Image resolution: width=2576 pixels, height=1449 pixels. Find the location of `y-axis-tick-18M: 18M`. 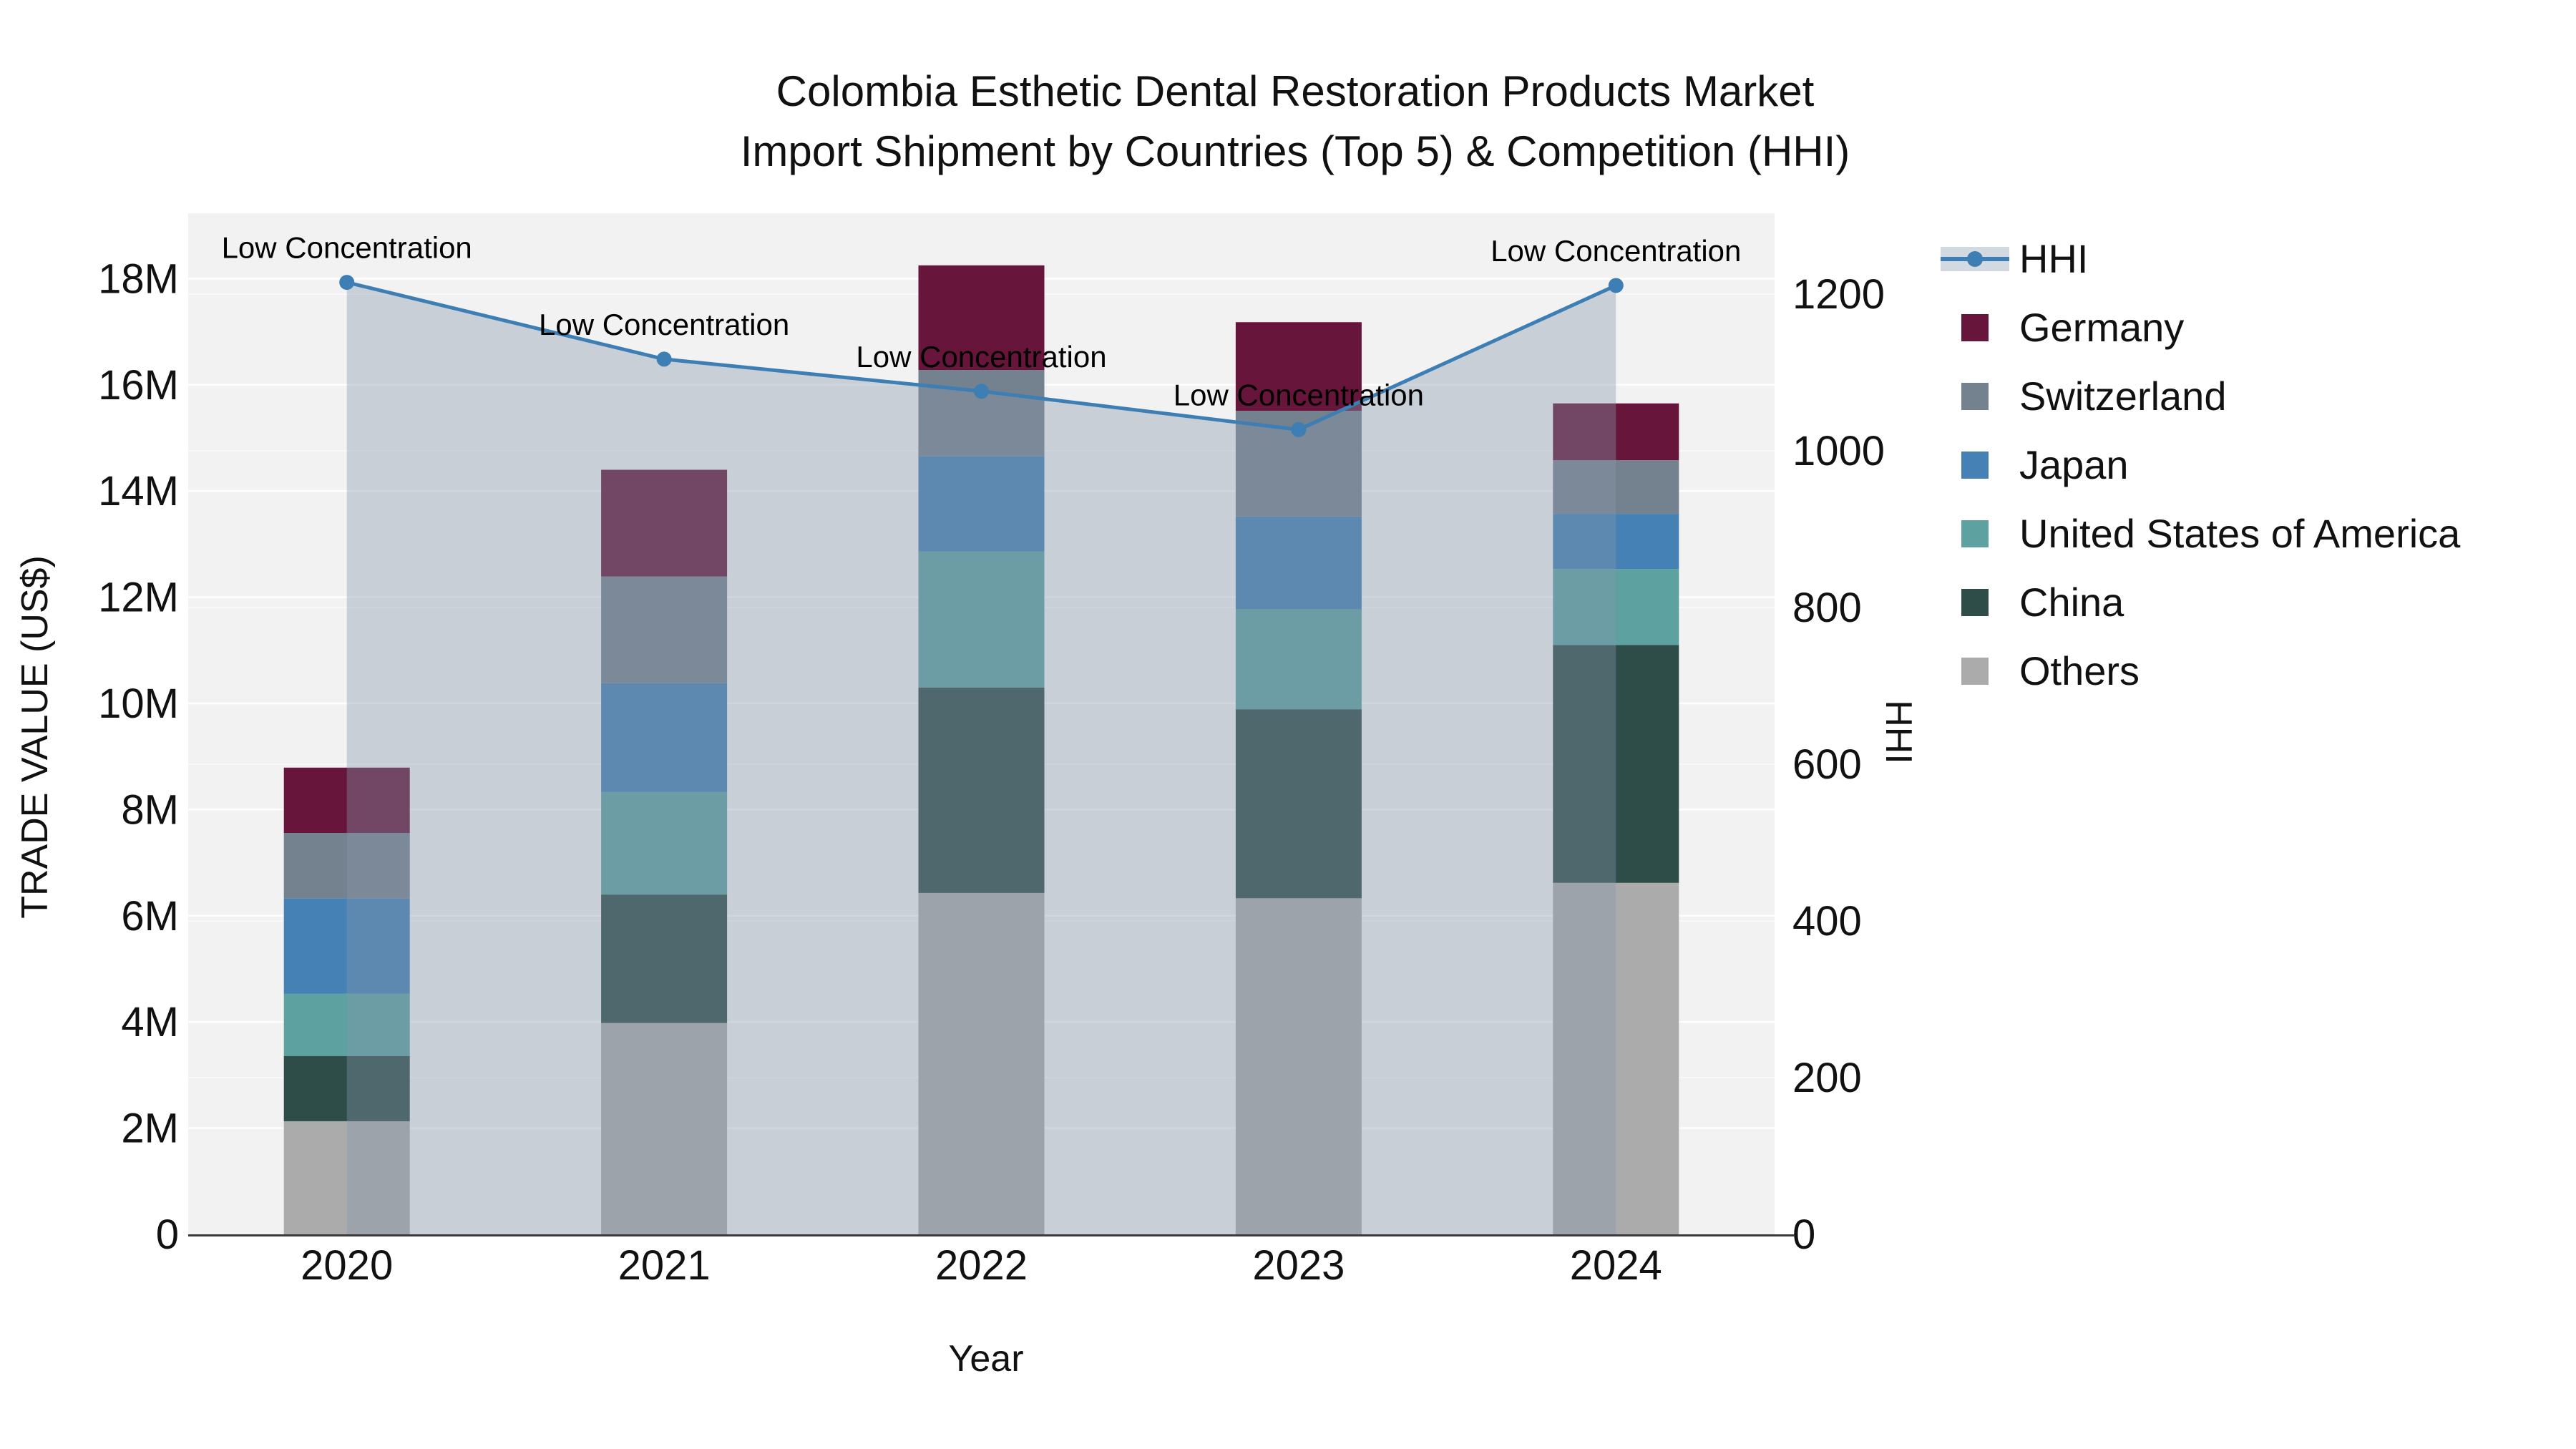

y-axis-tick-18M: 18M is located at coordinates (138, 278).